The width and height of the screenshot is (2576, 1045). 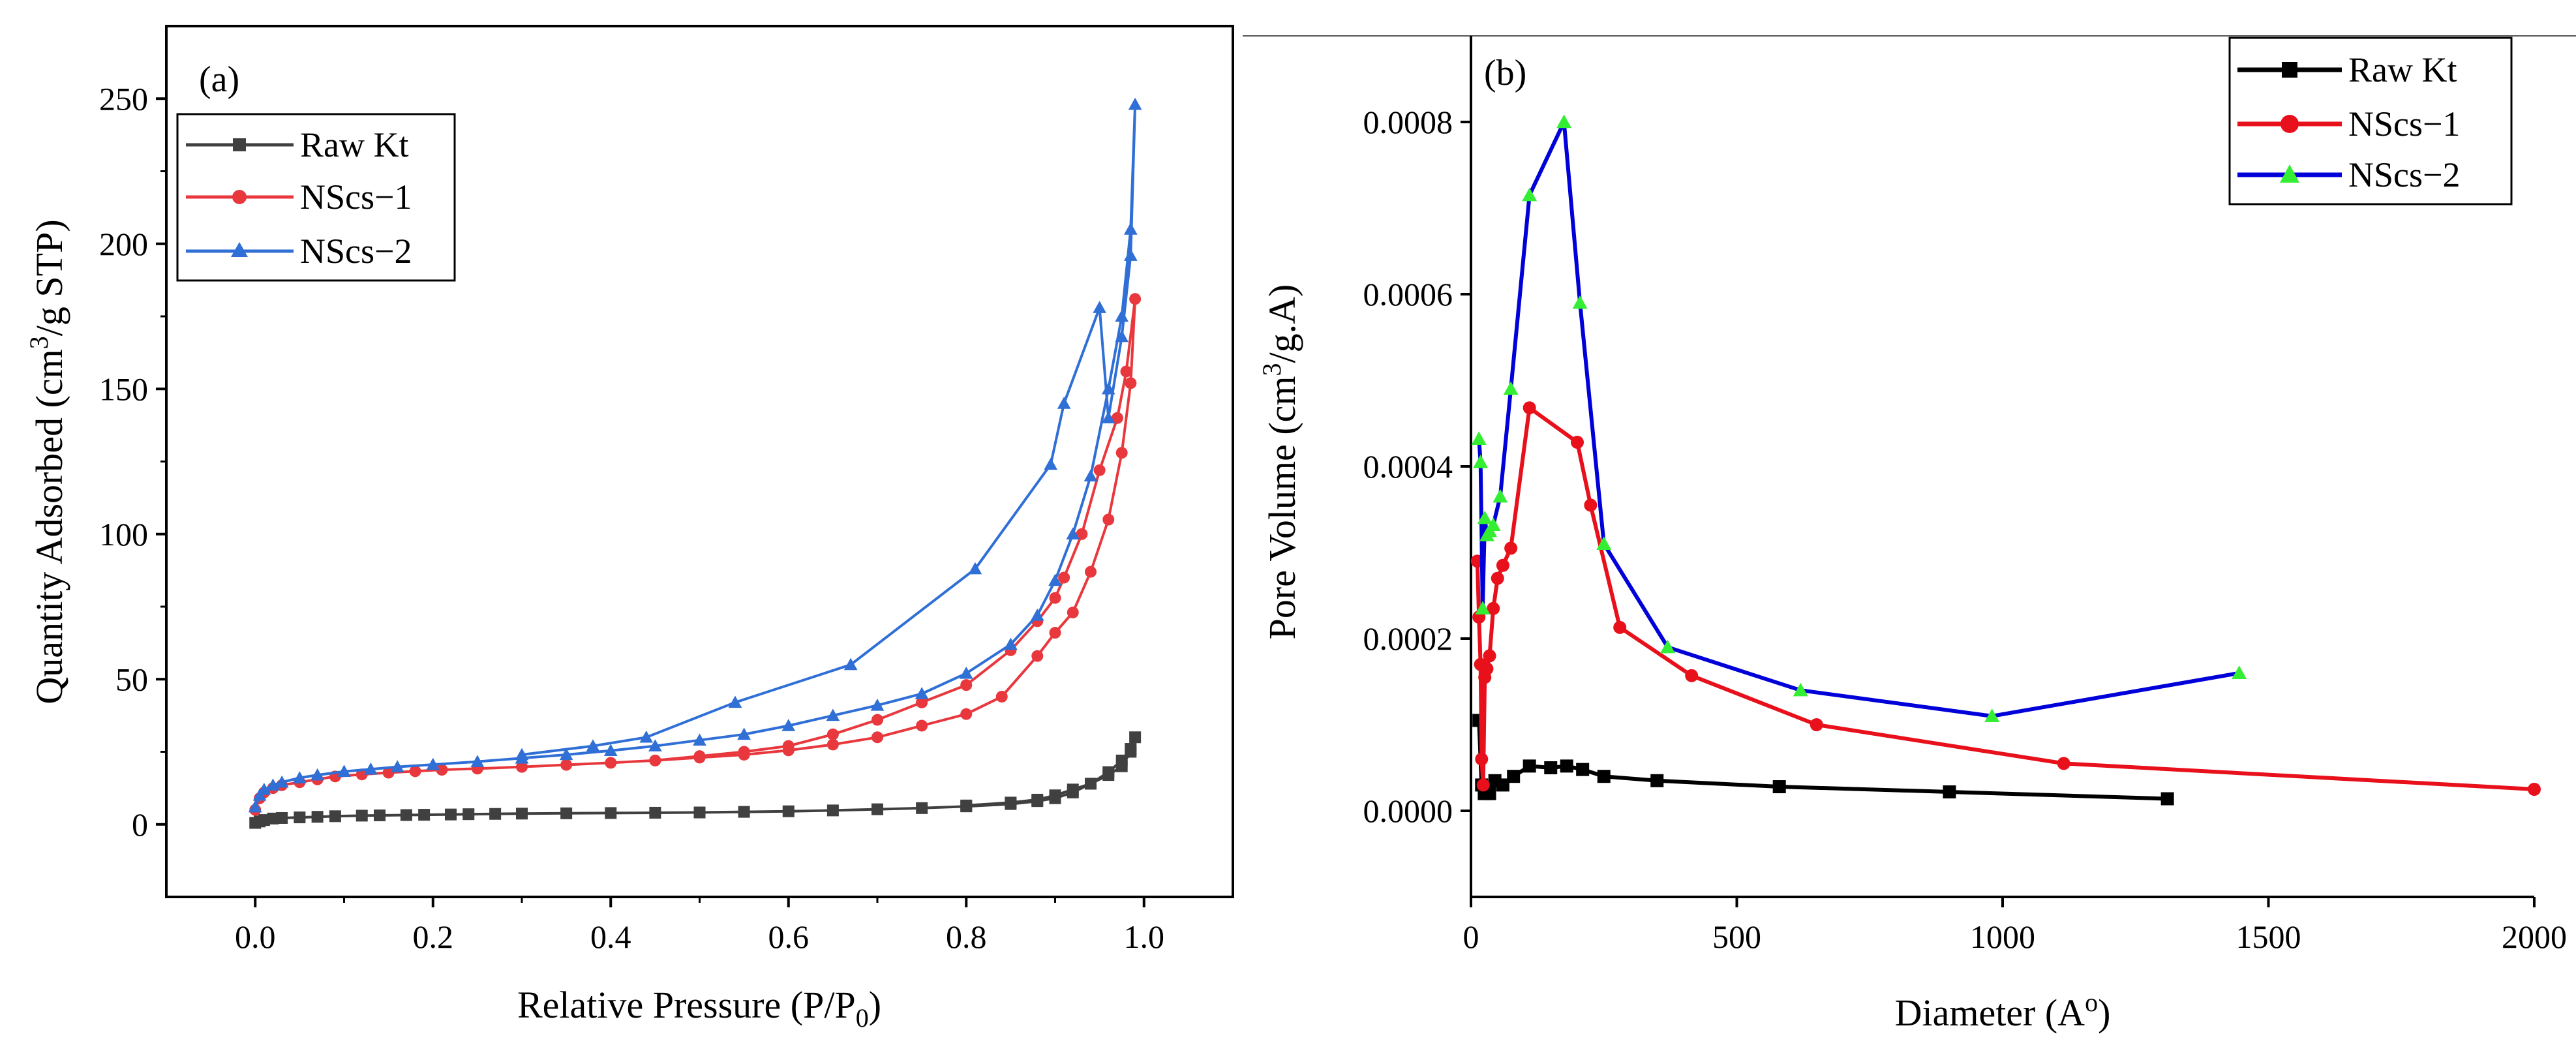 What do you see at coordinates (699, 1009) in the screenshot?
I see `panel-a-x-axis-title: Relative Pressure (P/P0)` at bounding box center [699, 1009].